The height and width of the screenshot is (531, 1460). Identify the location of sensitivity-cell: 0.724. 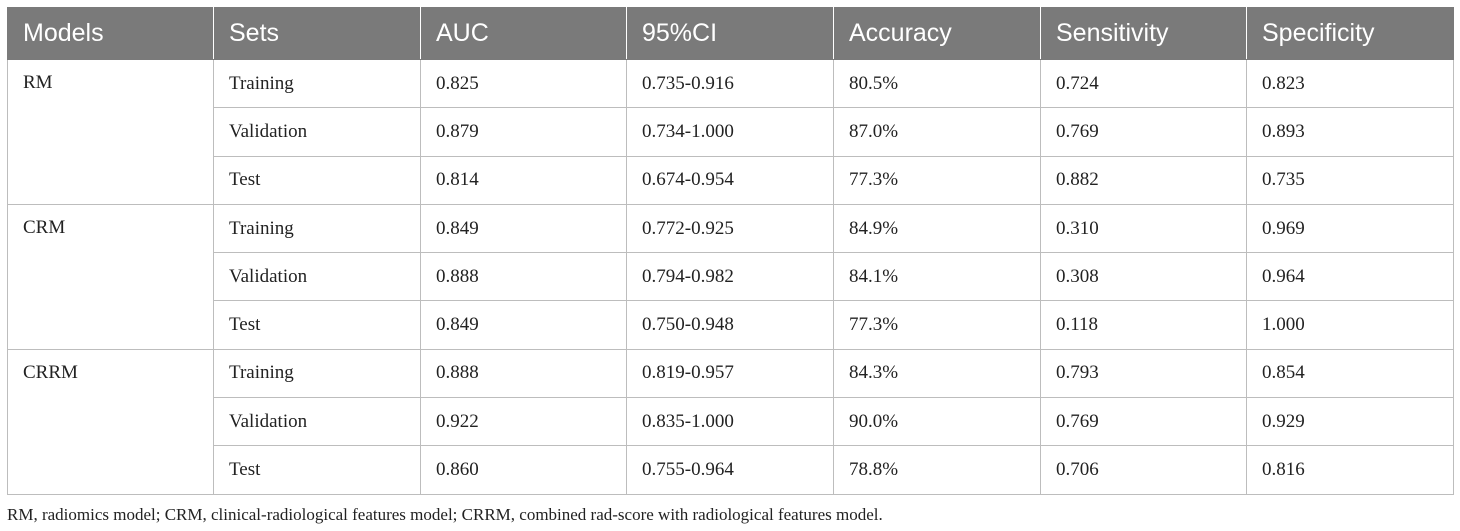
(1143, 83).